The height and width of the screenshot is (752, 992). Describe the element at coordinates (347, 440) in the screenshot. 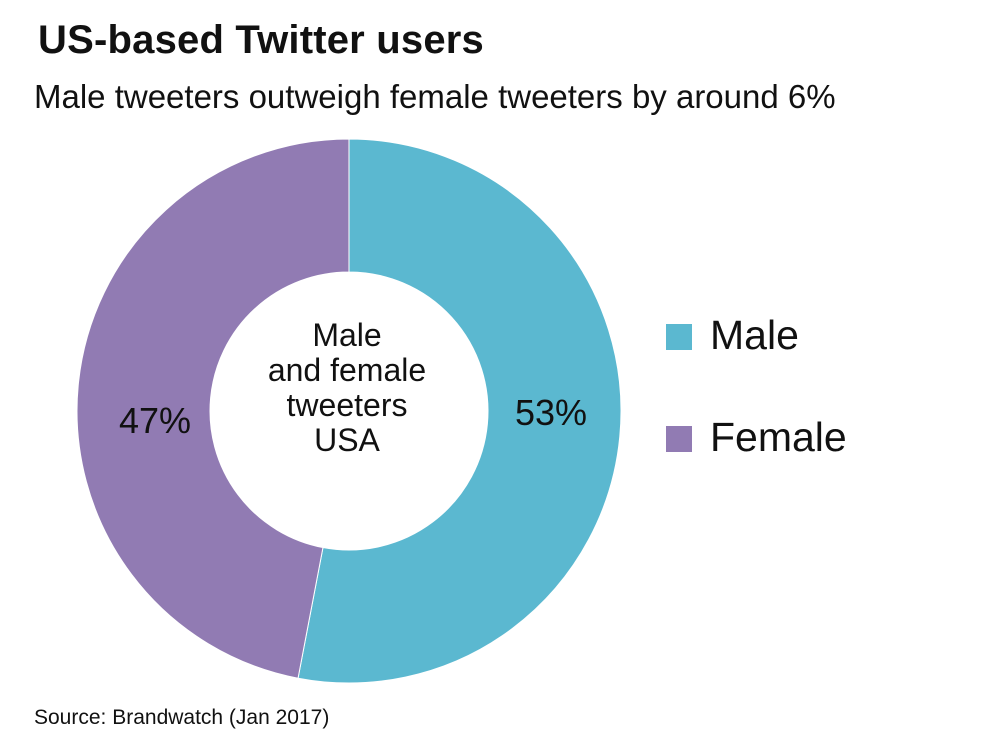

I see `center-label-line: USA` at that location.